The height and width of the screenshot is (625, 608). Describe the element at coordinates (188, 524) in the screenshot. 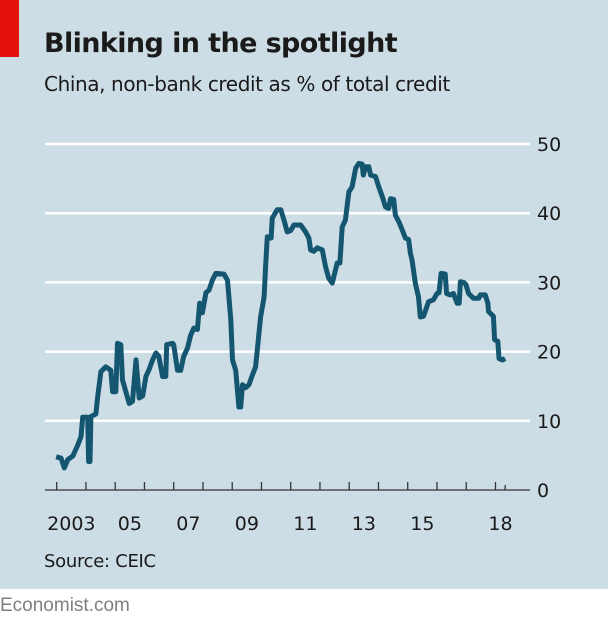

I see `x-tick-label: 07` at that location.